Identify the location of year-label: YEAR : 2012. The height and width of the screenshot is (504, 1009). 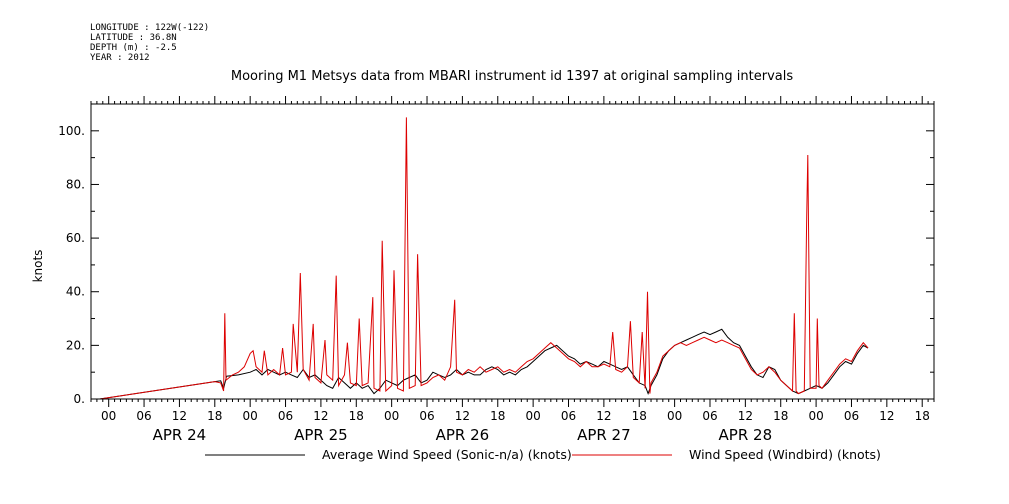
(120, 58).